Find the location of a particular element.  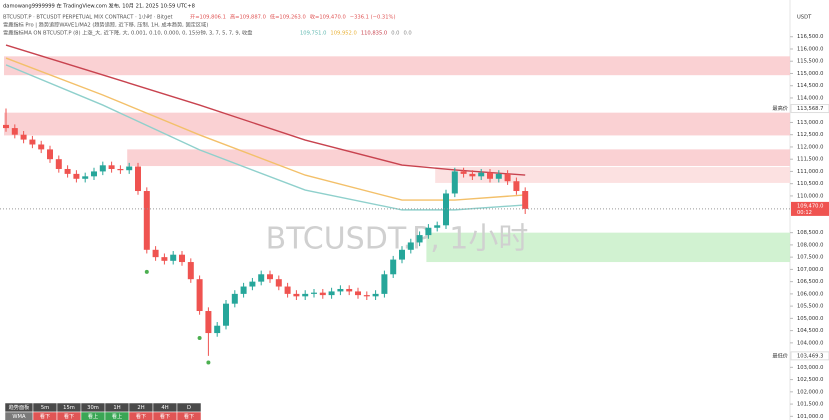

y-tick-label: 102,000.0 is located at coordinates (810, 392).